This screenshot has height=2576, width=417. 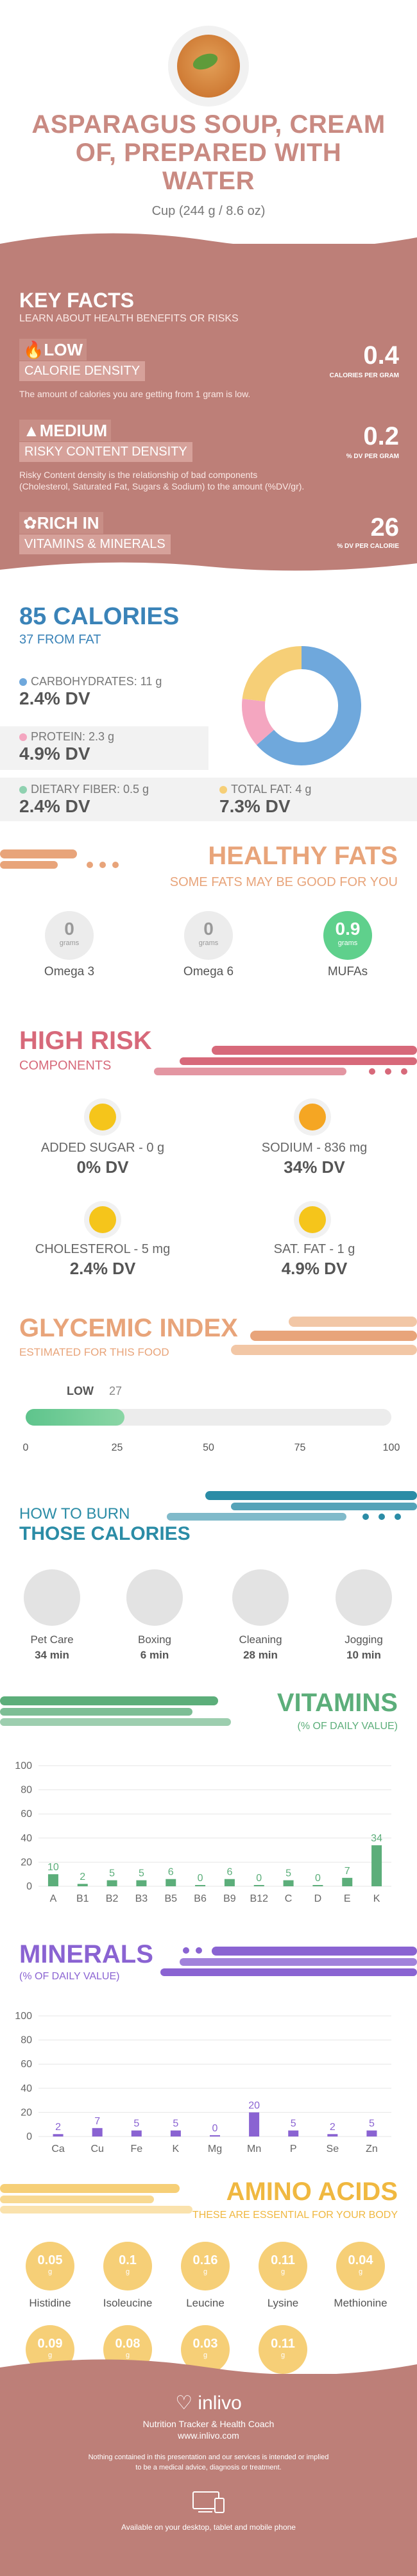 I want to click on amino-value: 0.09, so click(x=50, y=2344).